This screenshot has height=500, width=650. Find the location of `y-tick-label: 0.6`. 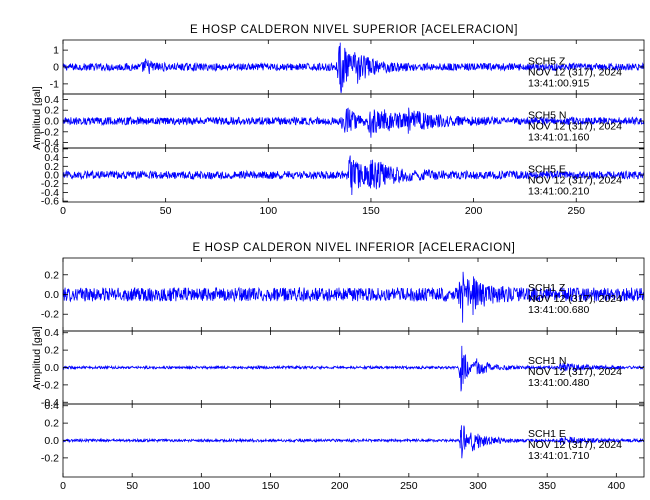

y-tick-label: 0.6 is located at coordinates (51, 149).